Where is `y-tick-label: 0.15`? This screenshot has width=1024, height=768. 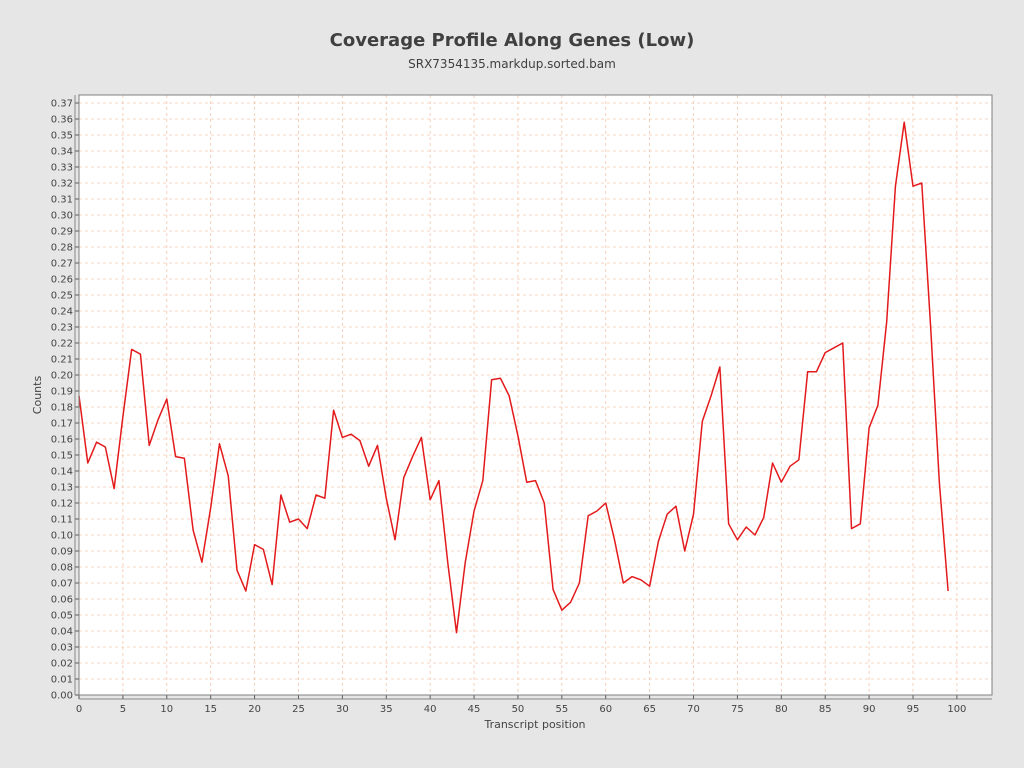
y-tick-label: 0.15 is located at coordinates (62, 456).